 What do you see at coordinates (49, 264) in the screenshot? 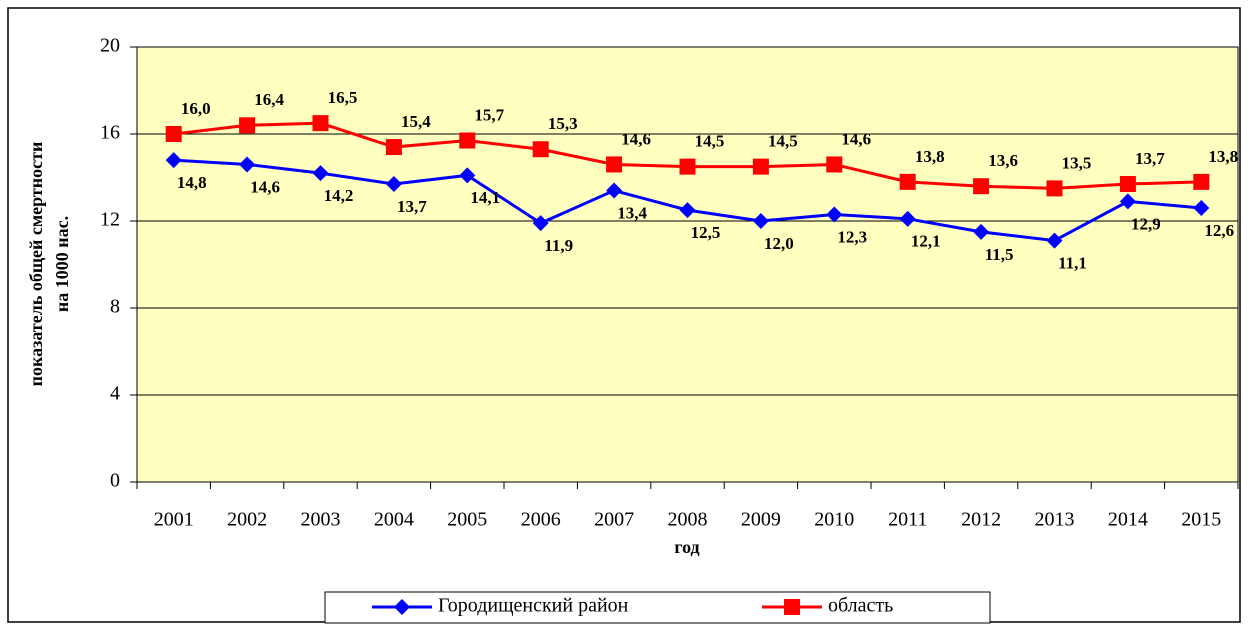
I see `y-axis-label: показатель общей смертности на 1000 нас.` at bounding box center [49, 264].